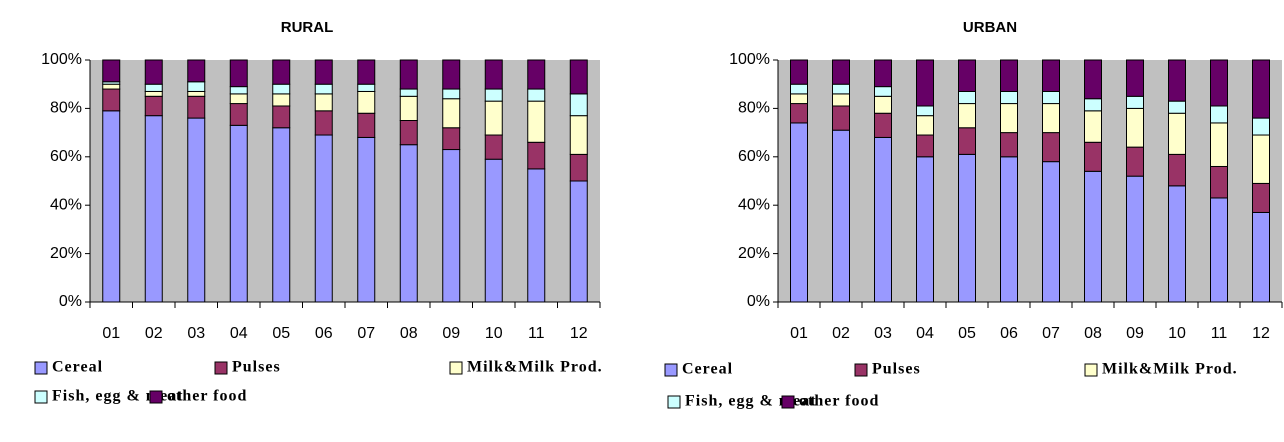  What do you see at coordinates (307, 27) in the screenshot?
I see `chart-title: RURAL` at bounding box center [307, 27].